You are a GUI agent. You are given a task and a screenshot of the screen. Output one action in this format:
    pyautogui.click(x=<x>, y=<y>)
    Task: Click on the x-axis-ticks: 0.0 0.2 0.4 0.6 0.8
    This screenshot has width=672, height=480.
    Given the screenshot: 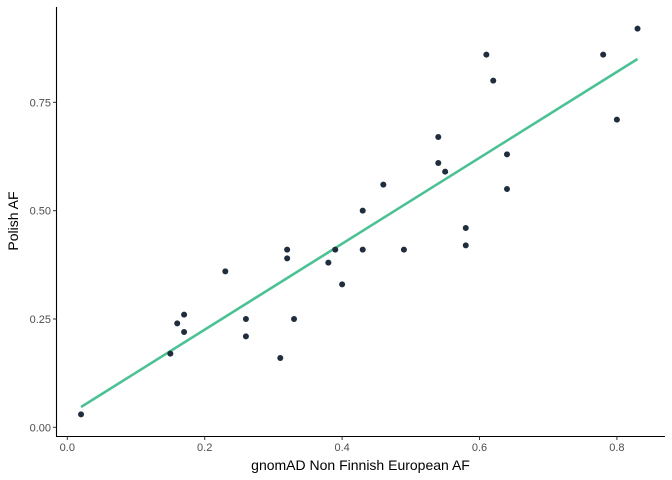 What is the action you would take?
    pyautogui.click(x=342, y=445)
    